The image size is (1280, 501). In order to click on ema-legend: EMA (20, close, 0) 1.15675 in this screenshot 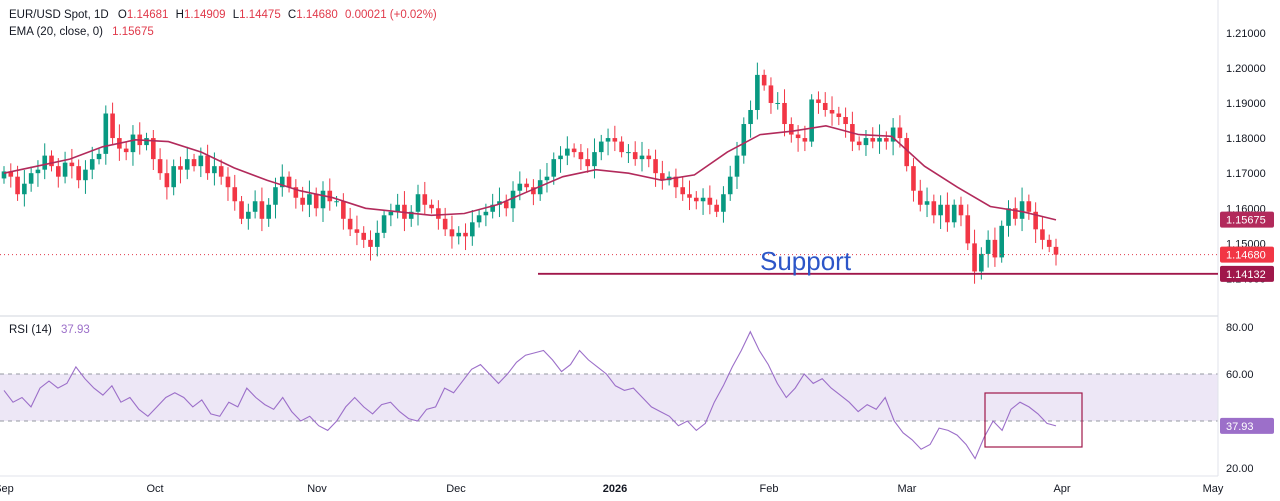, I will do `click(81, 32)`.